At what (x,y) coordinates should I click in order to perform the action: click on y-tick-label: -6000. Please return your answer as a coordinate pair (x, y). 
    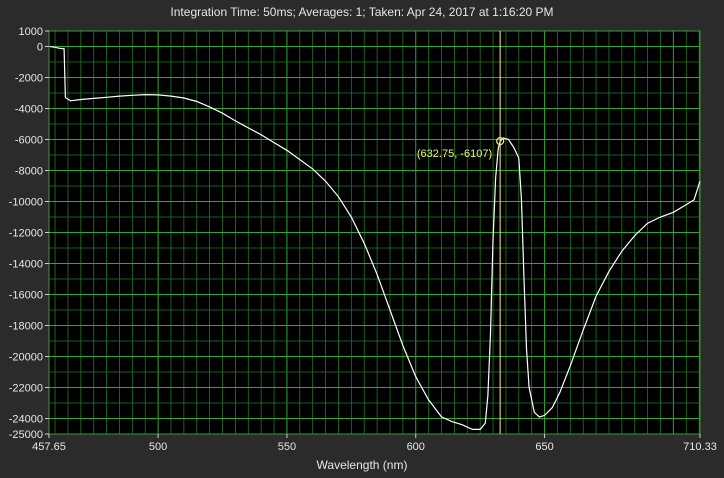
    Looking at the image, I should click on (29, 141).